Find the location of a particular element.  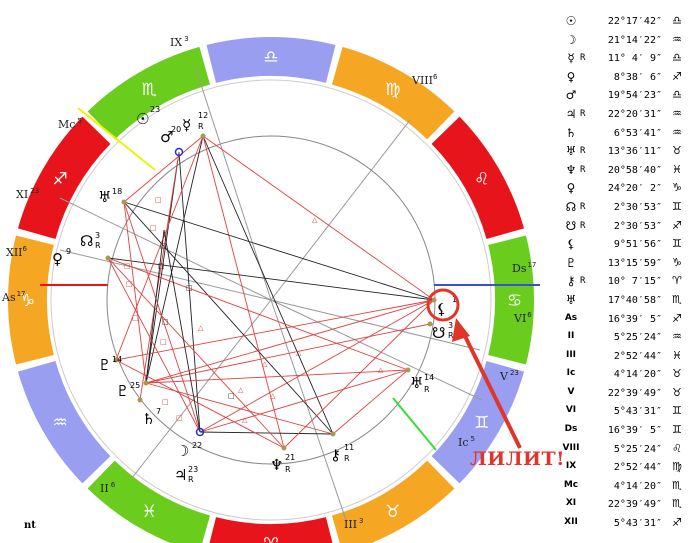

position-degree: 6°53′41″ is located at coordinates (637, 133).